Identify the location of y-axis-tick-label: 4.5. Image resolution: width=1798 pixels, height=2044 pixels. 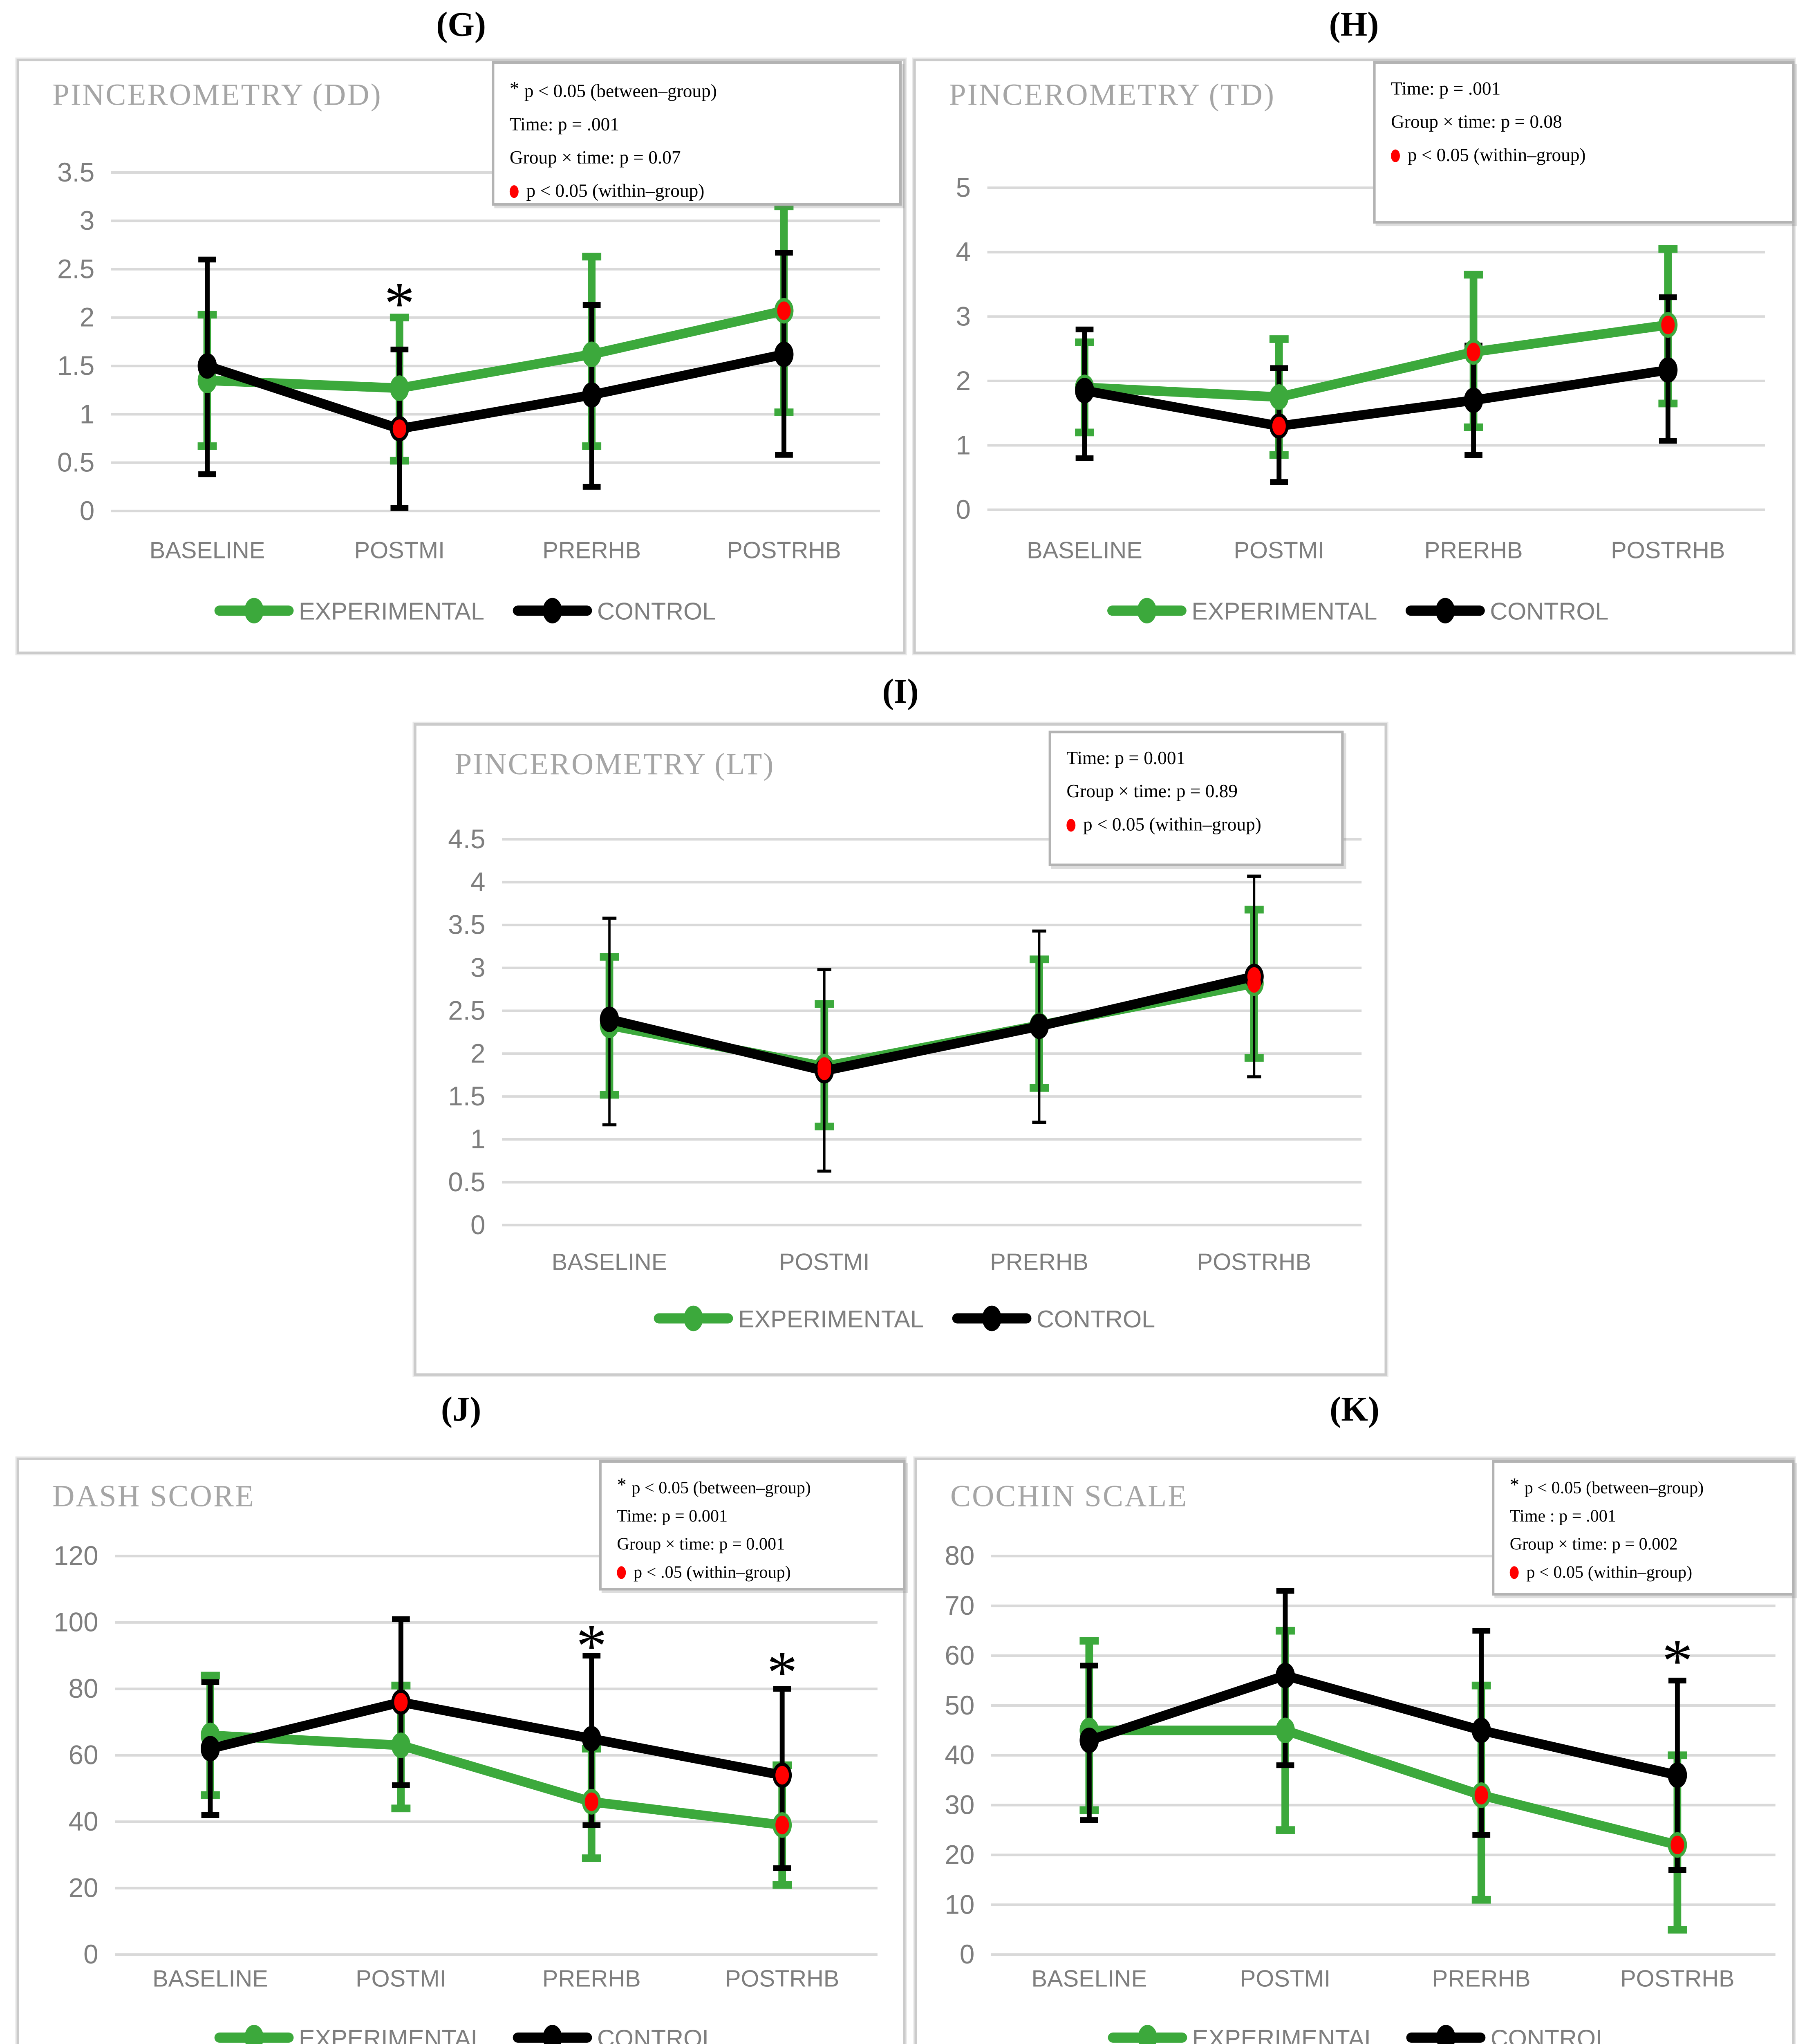
(466, 839).